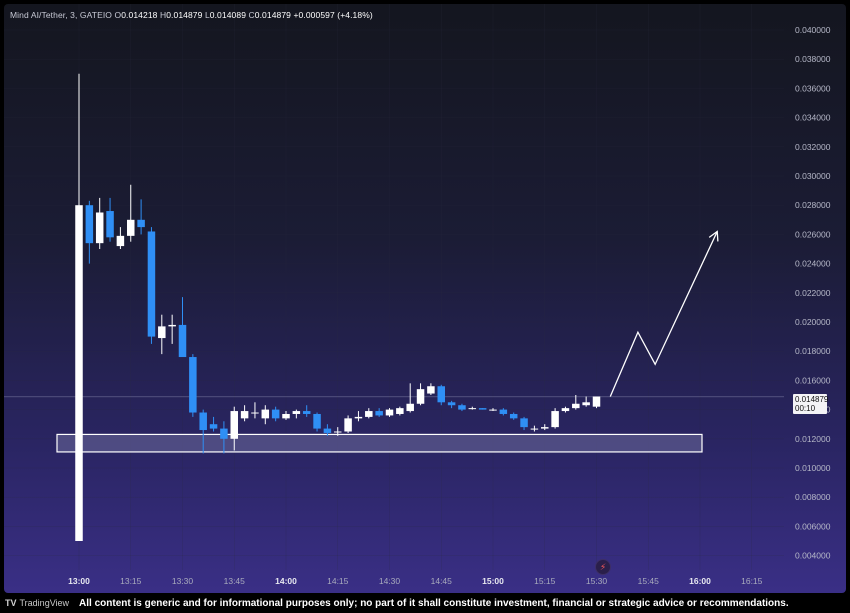  Describe the element at coordinates (597, 581) in the screenshot. I see `x-tick-label: 15:30` at that location.